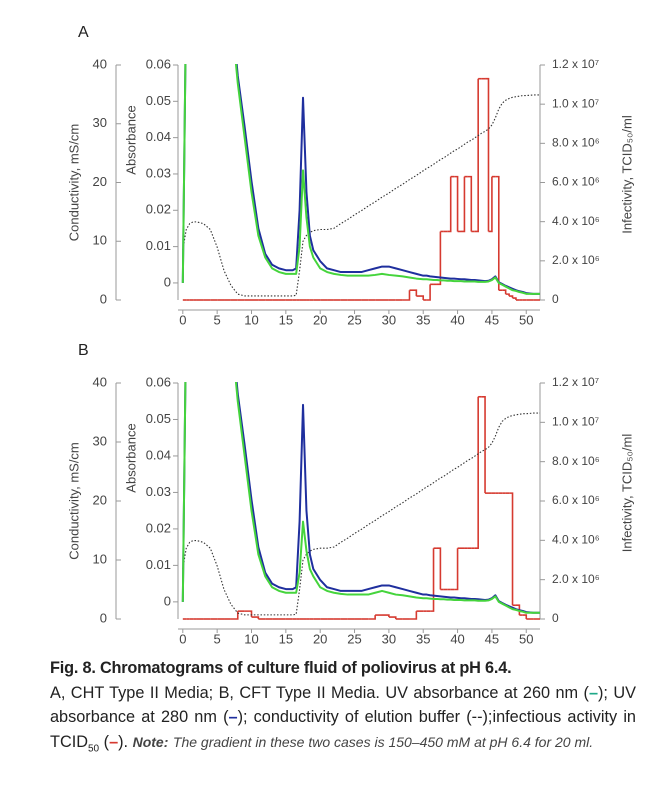 The width and height of the screenshot is (663, 786). I want to click on x-tick-label: 50, so click(526, 319).